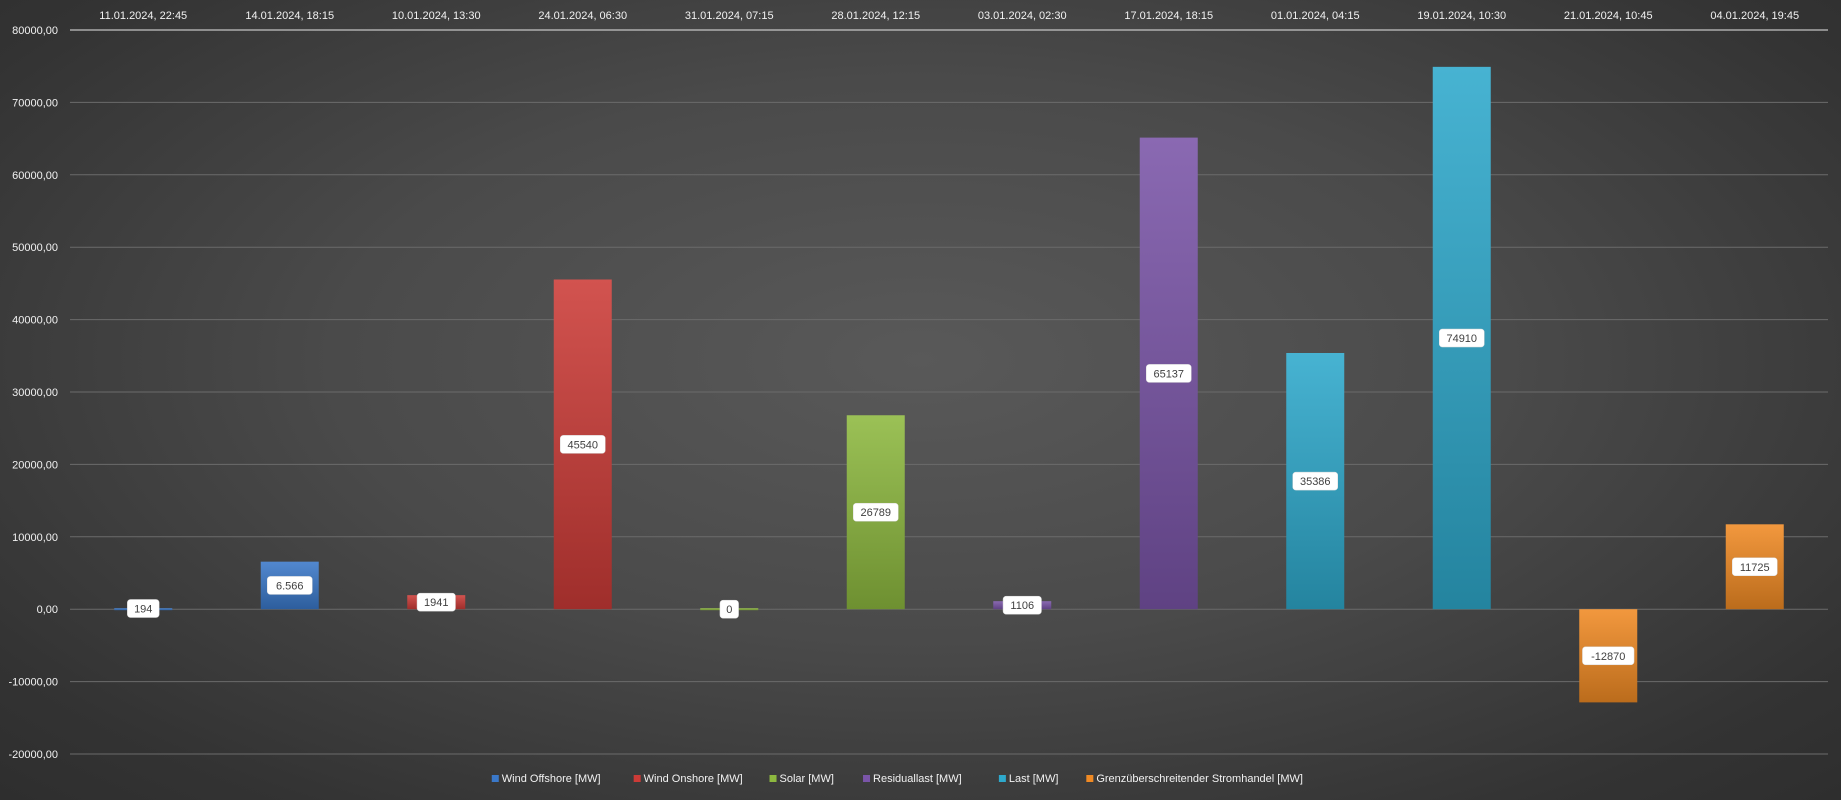 Image resolution: width=1841 pixels, height=800 pixels. What do you see at coordinates (917, 779) in the screenshot?
I see `legend-label: Residuallast [MW]` at bounding box center [917, 779].